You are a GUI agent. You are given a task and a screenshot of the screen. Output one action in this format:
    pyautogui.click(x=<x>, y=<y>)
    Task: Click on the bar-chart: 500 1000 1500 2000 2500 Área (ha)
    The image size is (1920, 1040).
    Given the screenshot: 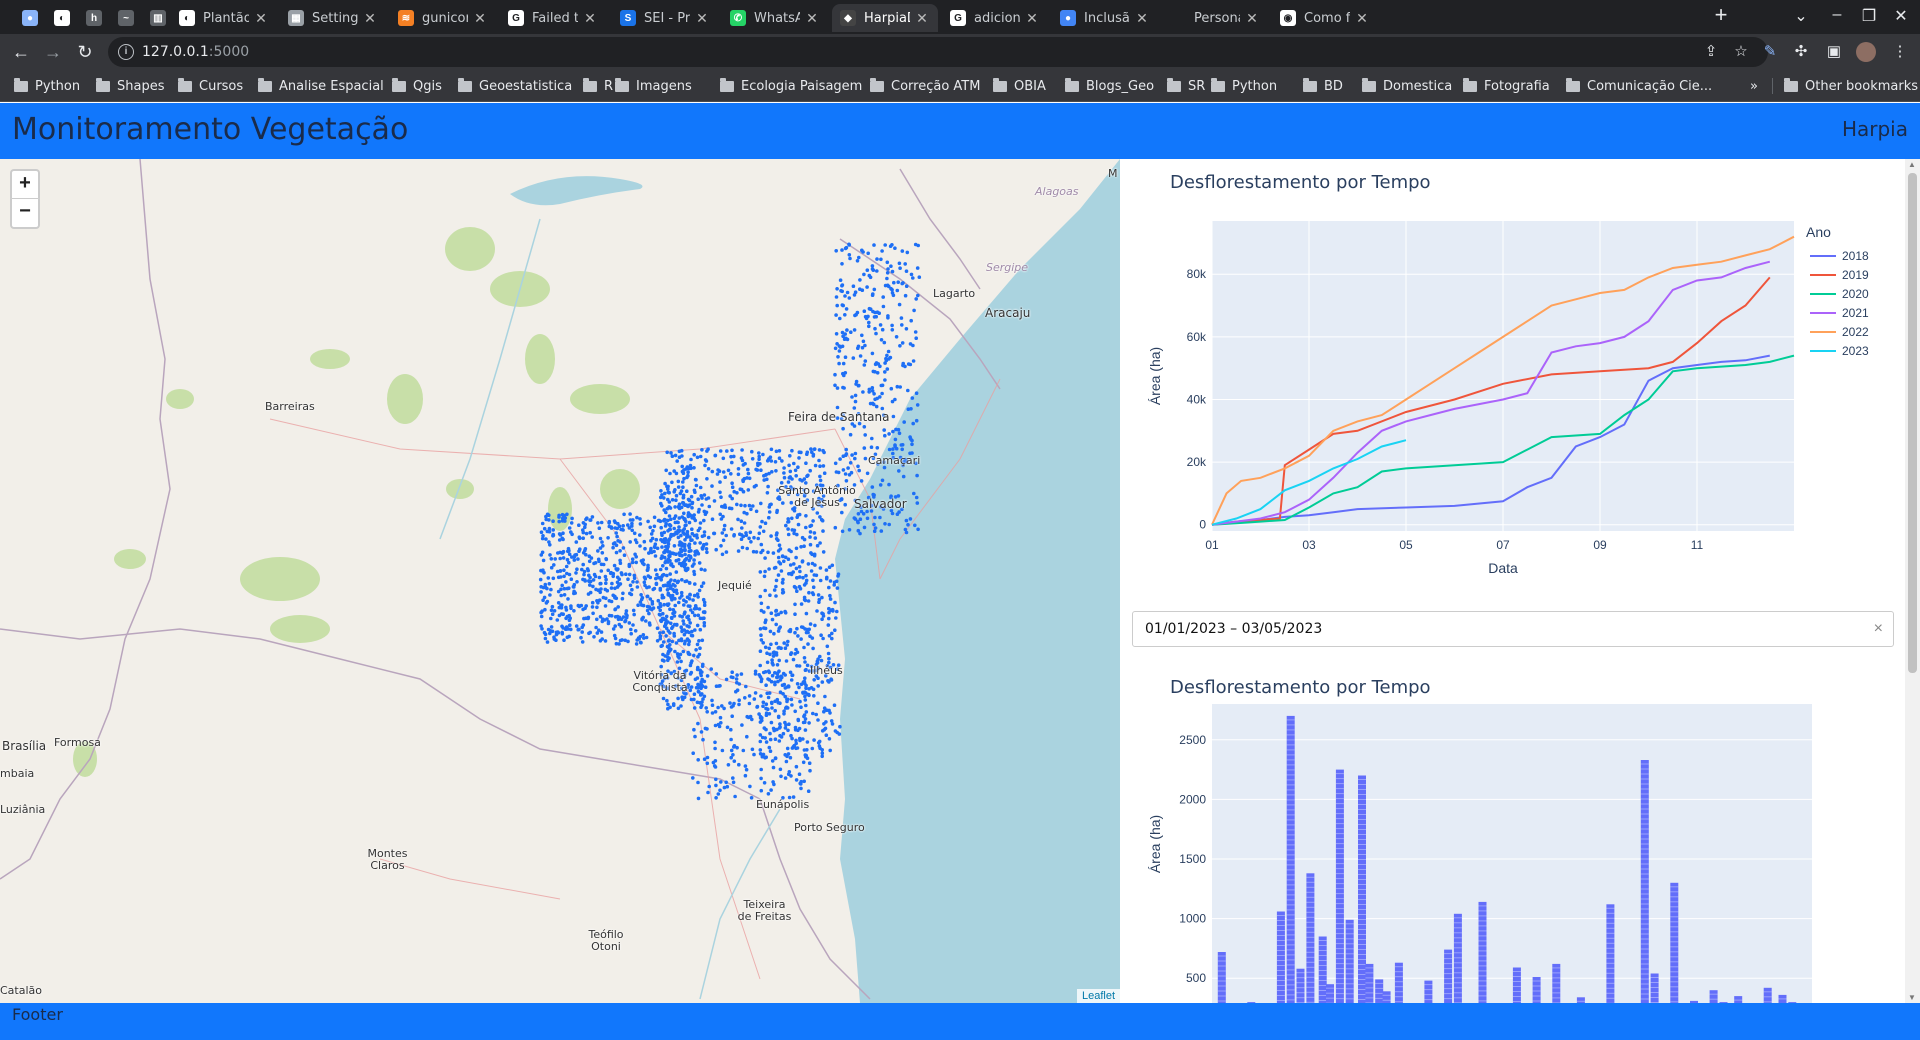 What is the action you would take?
    pyautogui.click(x=1500, y=838)
    